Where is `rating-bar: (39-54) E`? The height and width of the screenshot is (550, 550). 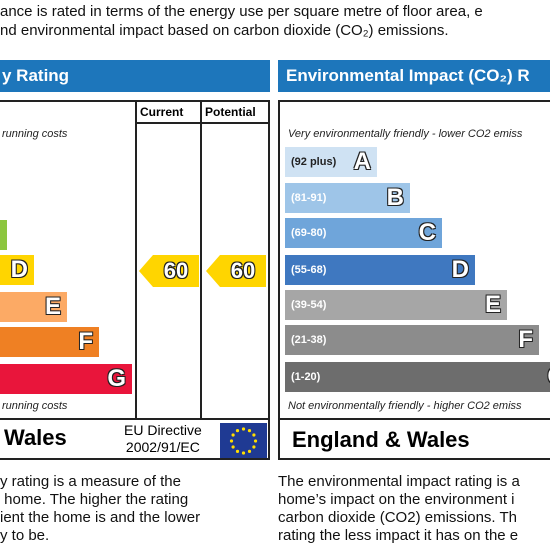
rating-bar: (39-54) E is located at coordinates (396, 305).